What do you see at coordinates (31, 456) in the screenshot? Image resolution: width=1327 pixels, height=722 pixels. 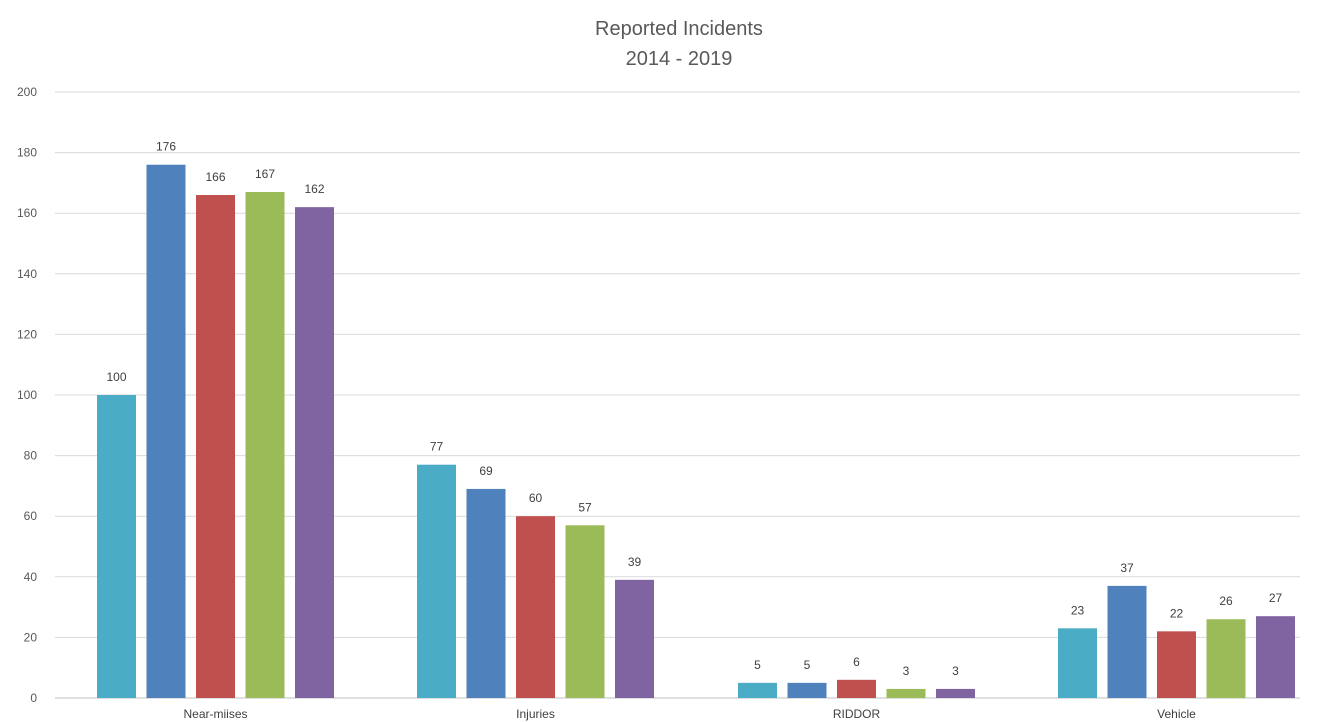 I see `y-tick-label: 80` at bounding box center [31, 456].